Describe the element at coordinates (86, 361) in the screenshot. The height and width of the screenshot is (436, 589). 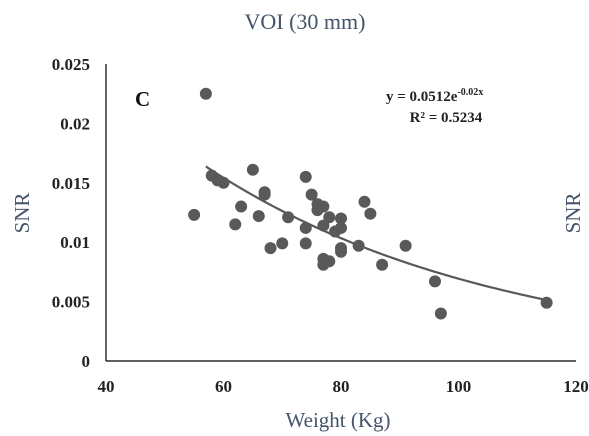
I see `y-tick-label: 0` at that location.